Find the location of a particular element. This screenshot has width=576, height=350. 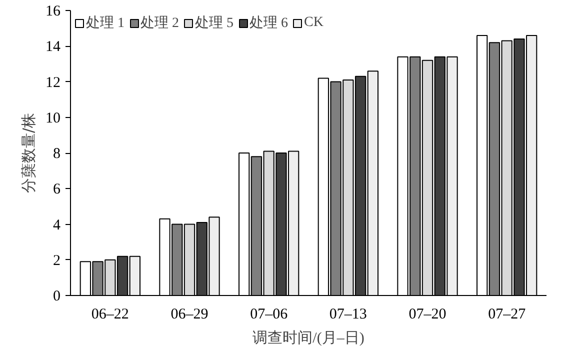

y-tick-label: 2 is located at coordinates (56, 260).